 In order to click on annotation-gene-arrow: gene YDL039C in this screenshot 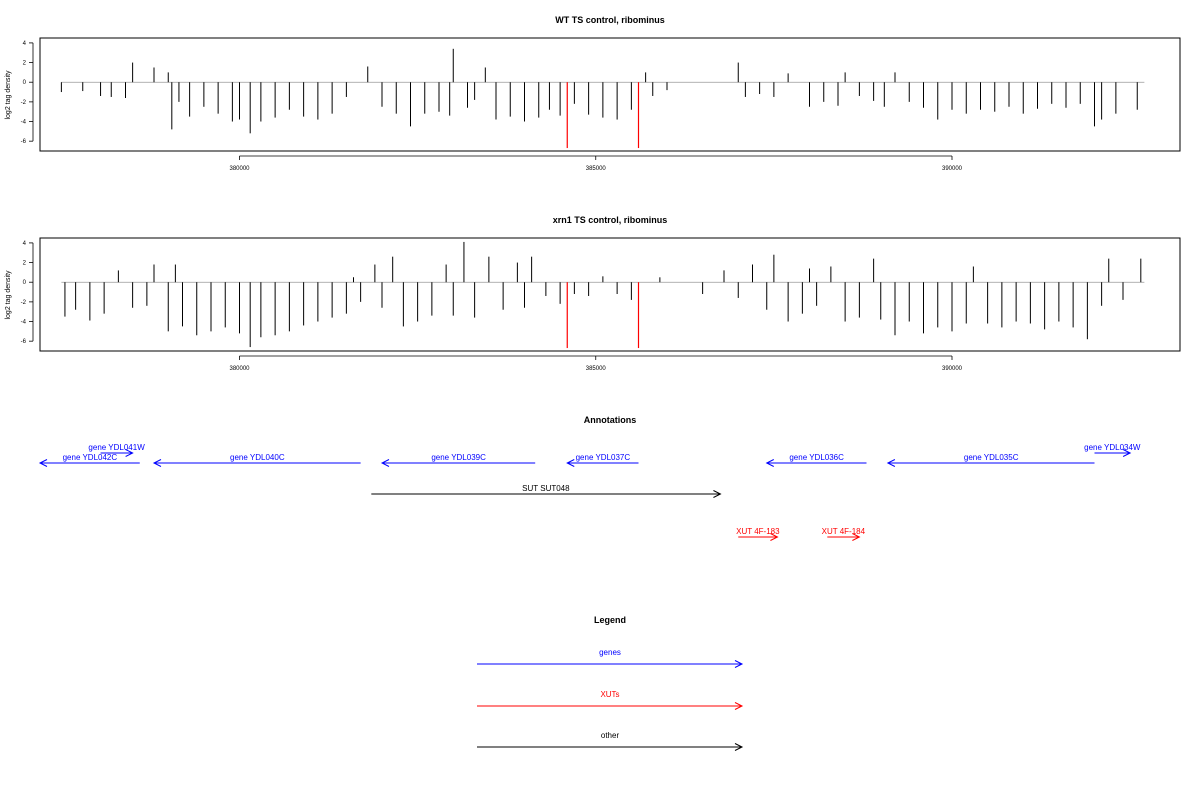, I will do `click(458, 460)`.